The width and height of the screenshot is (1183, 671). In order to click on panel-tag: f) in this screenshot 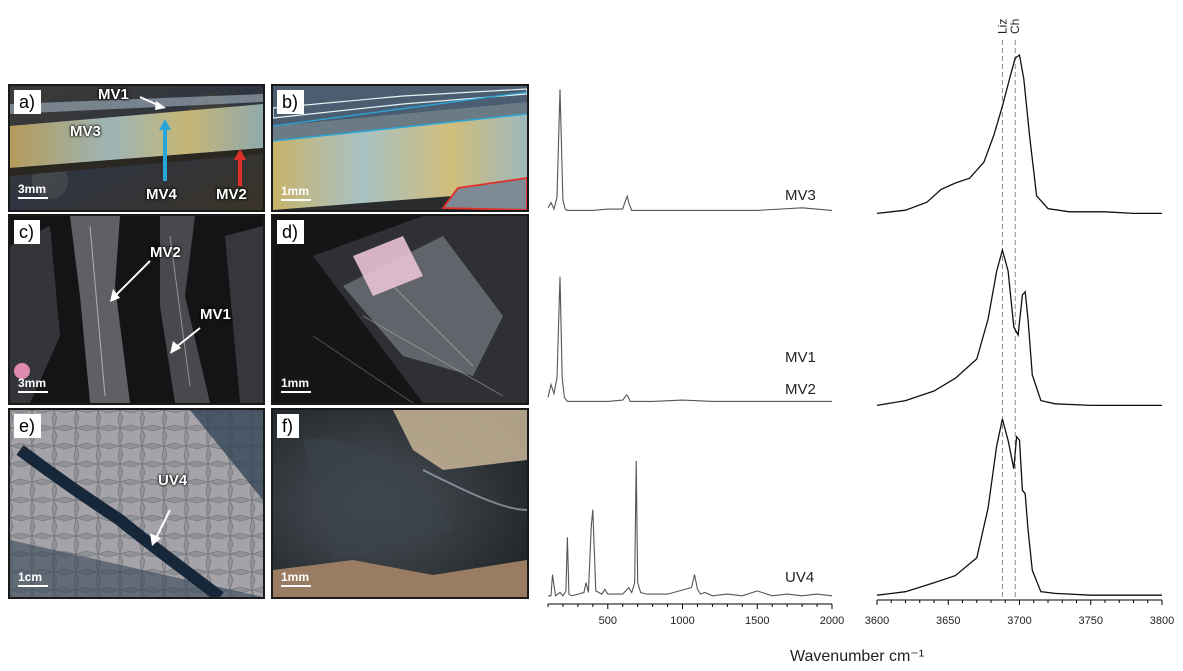, I will do `click(288, 426)`.